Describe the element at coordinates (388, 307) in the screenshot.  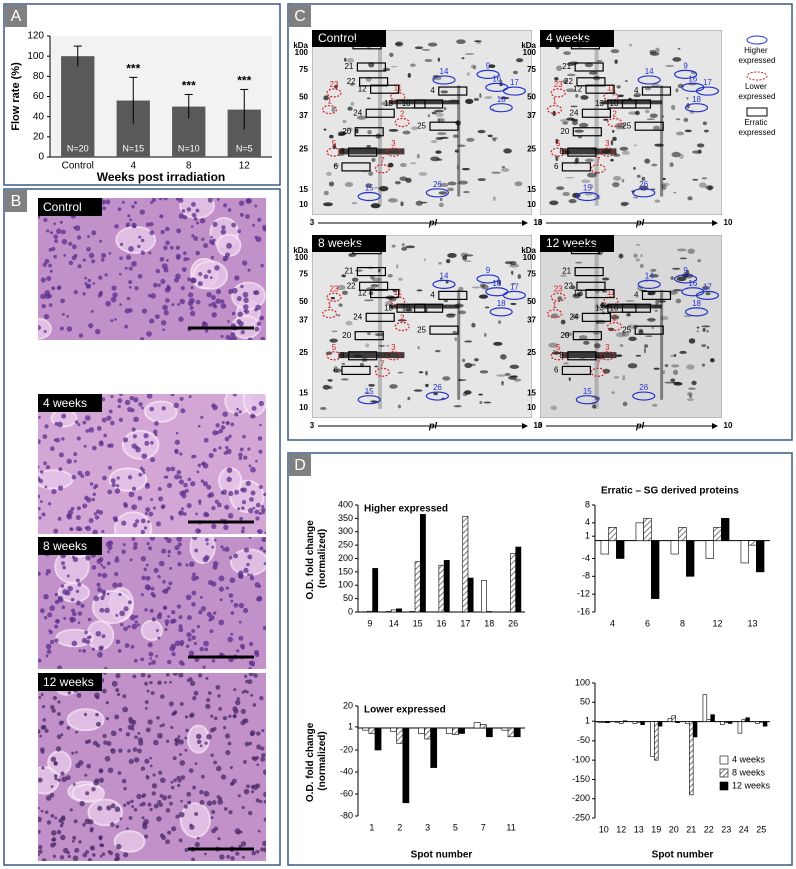
I see `spot-number: 13` at that location.